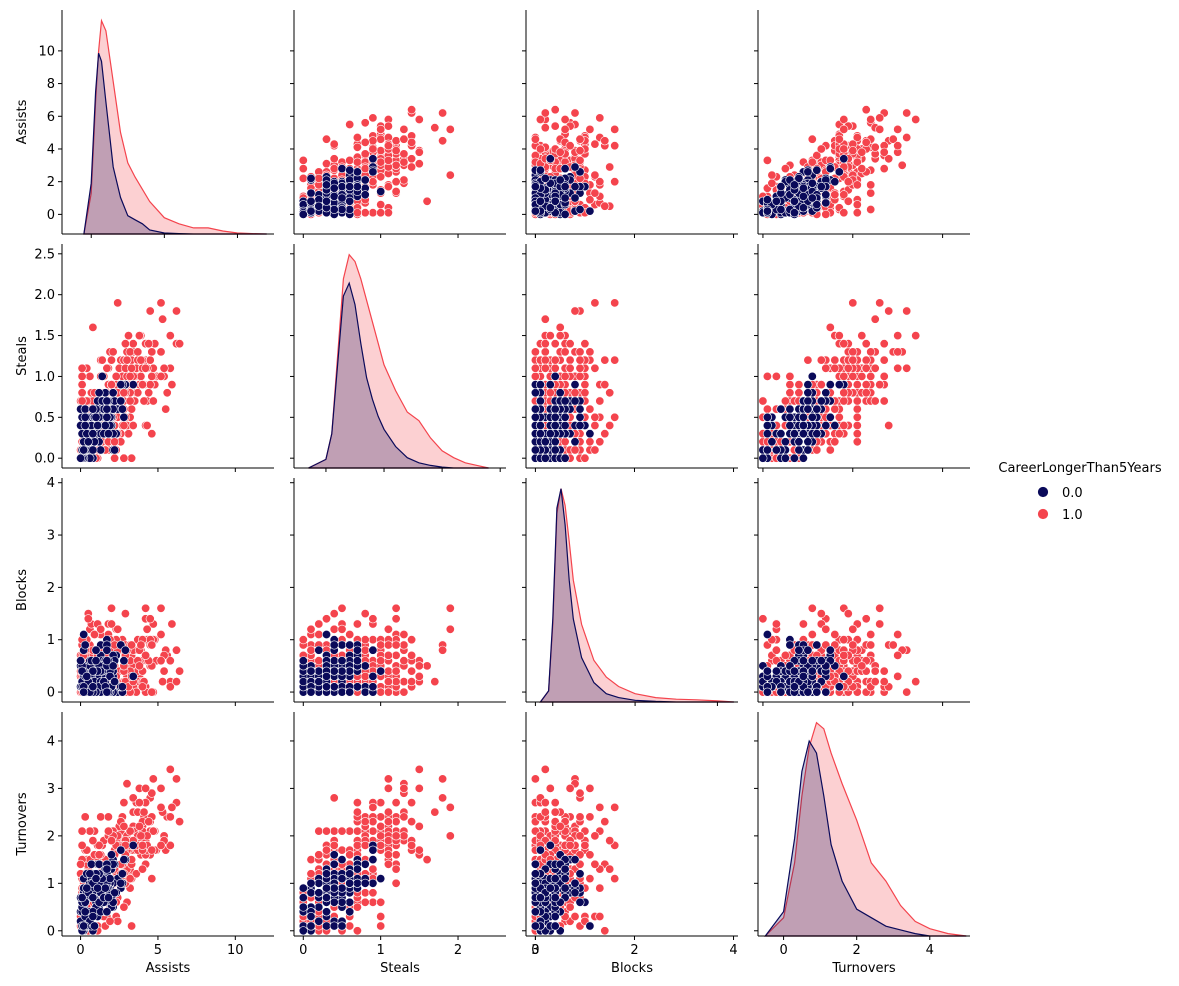  What do you see at coordinates (51, 149) in the screenshot?
I see `y-tick-label: 4` at bounding box center [51, 149].